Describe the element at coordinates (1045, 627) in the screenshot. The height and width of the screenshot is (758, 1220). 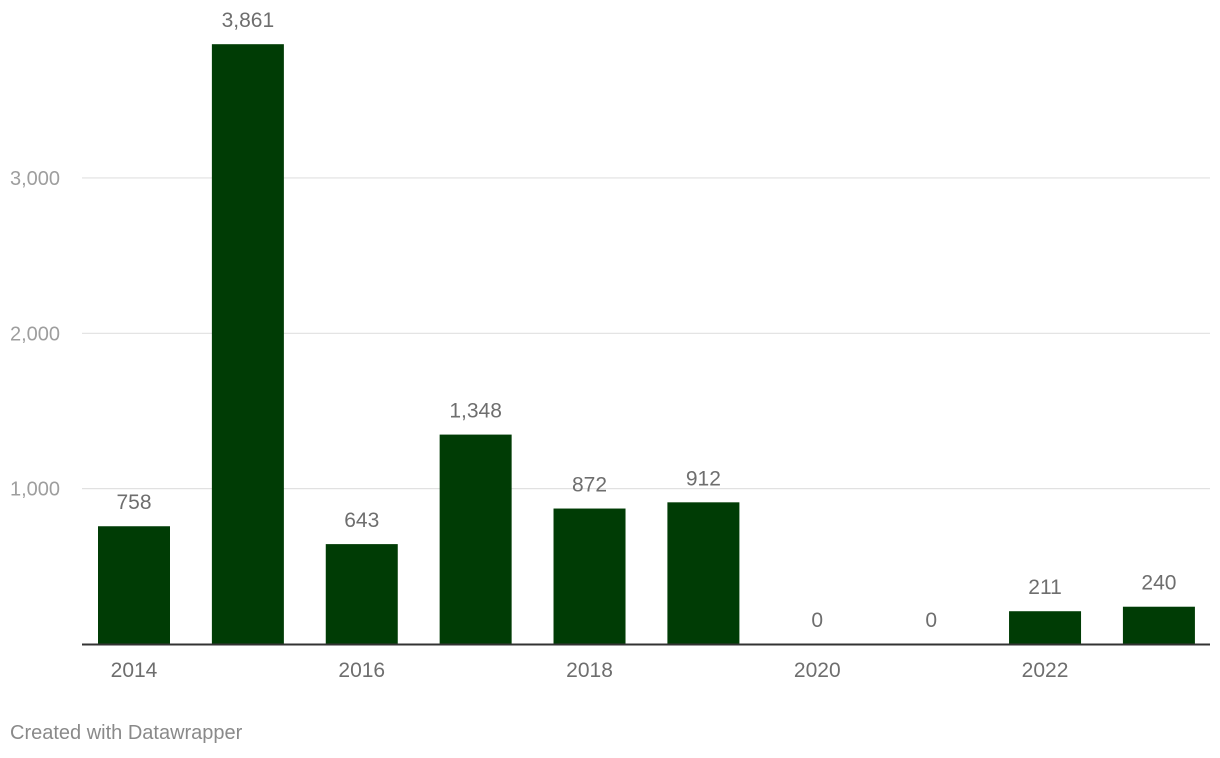
I see `bar-2022` at that location.